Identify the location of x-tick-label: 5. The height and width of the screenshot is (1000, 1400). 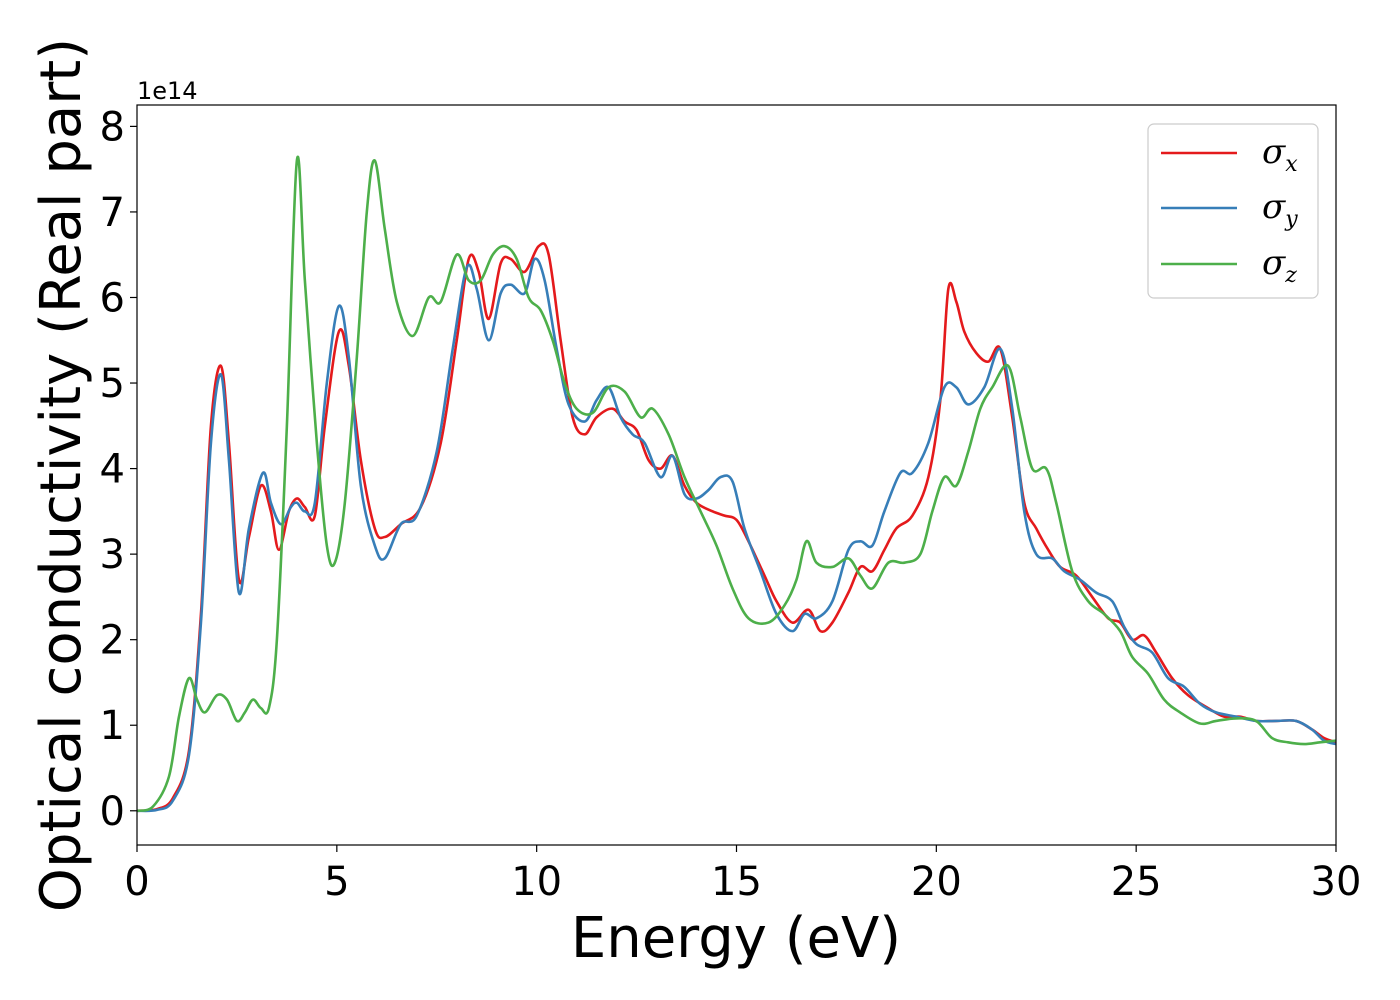
(336, 882).